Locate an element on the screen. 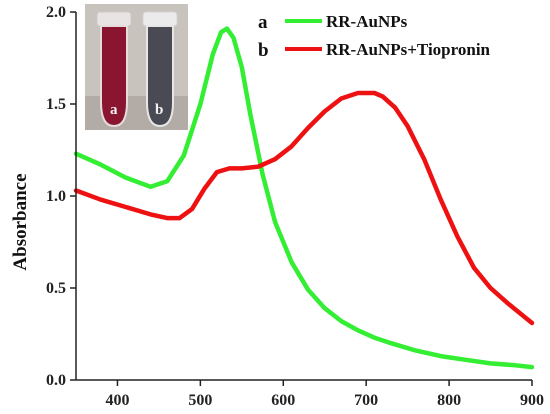  legend-key-a: a is located at coordinates (263, 22).